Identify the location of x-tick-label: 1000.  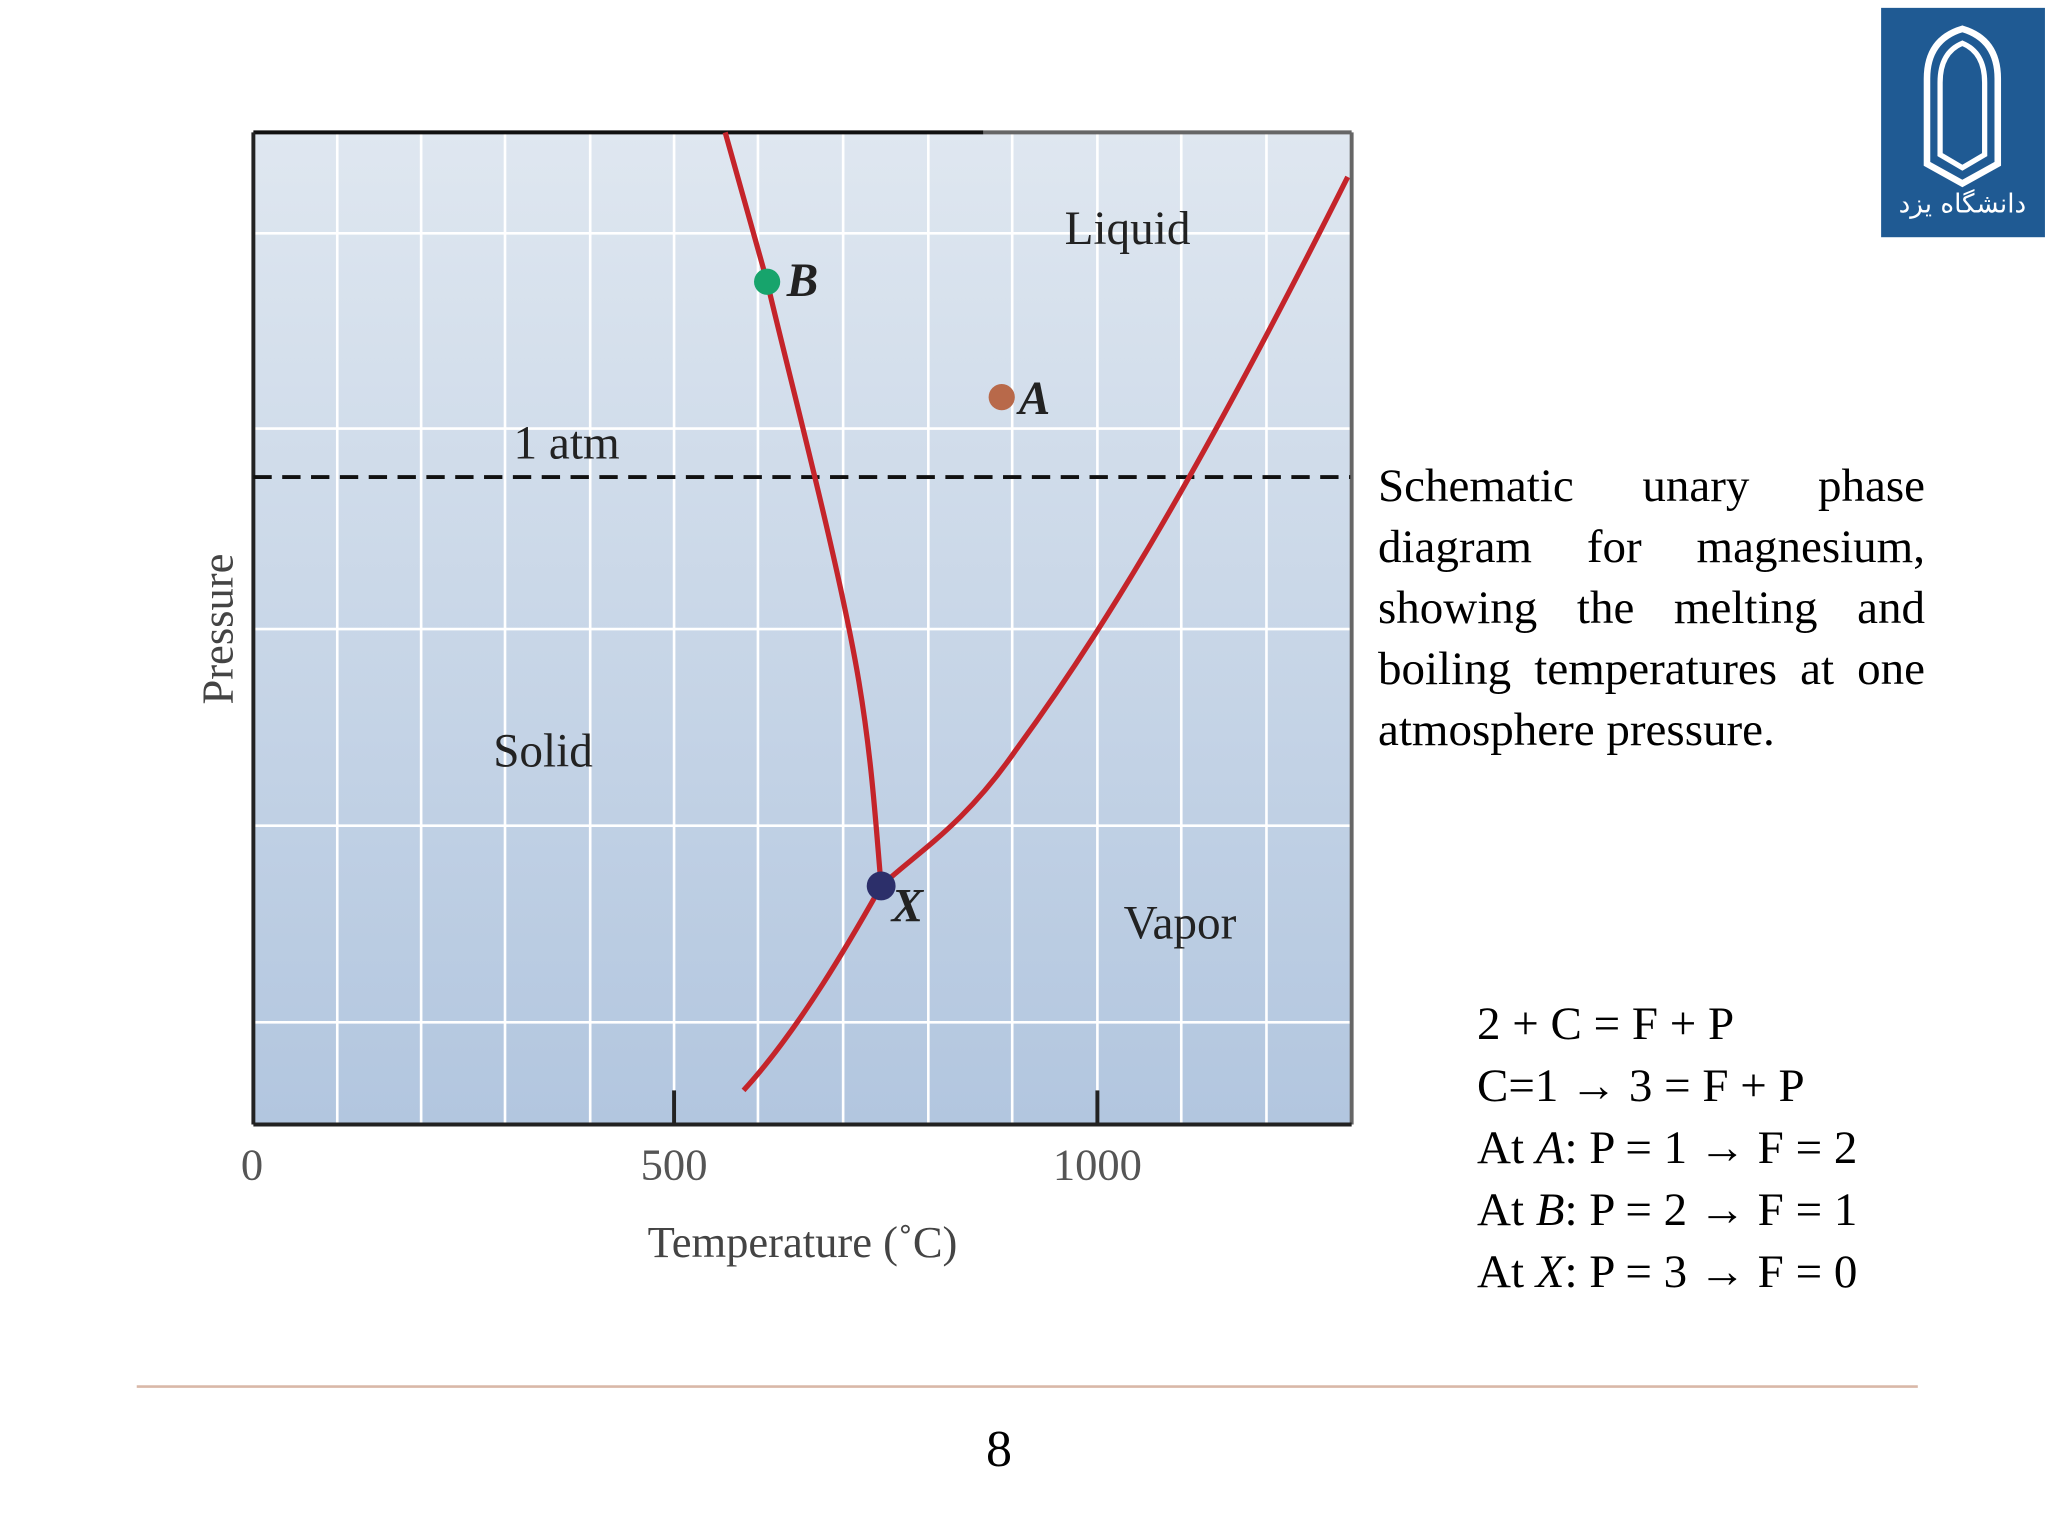
(1097, 1165).